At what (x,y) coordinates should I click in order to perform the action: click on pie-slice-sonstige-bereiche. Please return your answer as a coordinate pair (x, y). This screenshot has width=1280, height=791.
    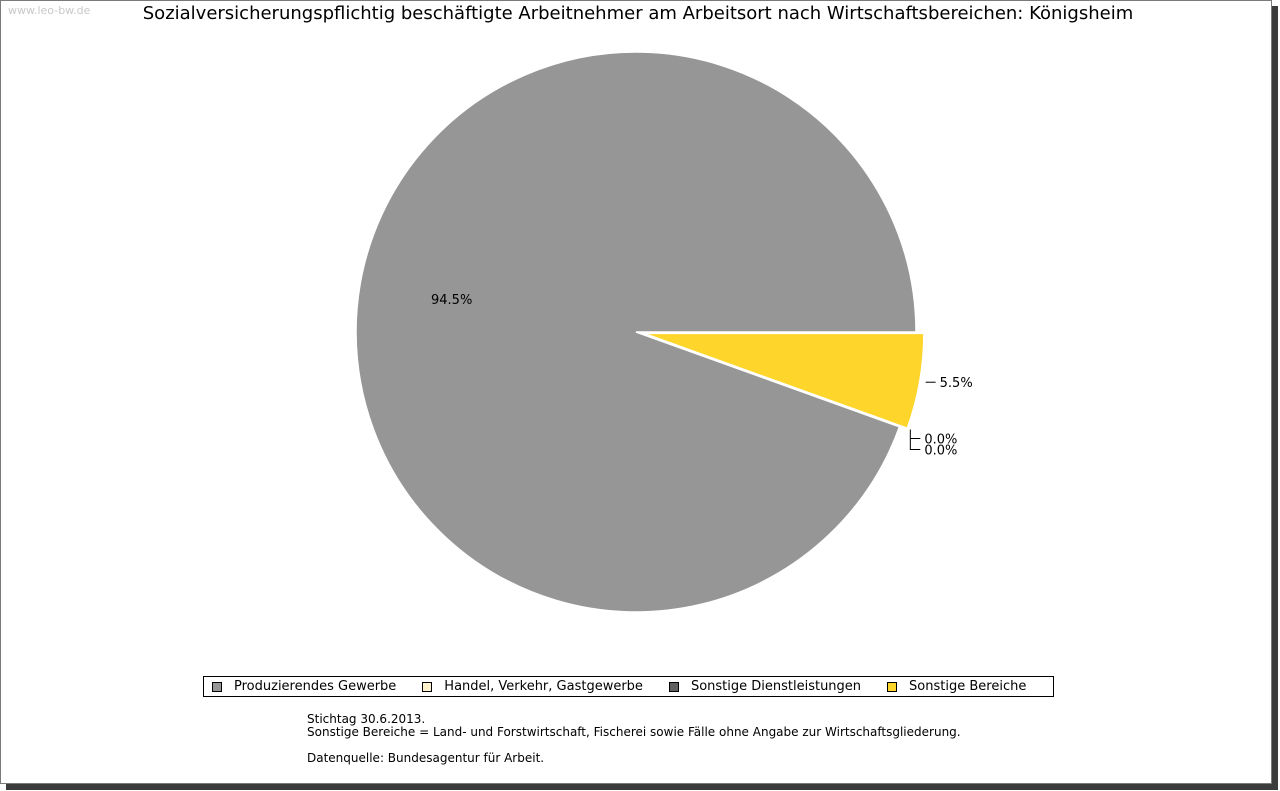
    Looking at the image, I should click on (784, 381).